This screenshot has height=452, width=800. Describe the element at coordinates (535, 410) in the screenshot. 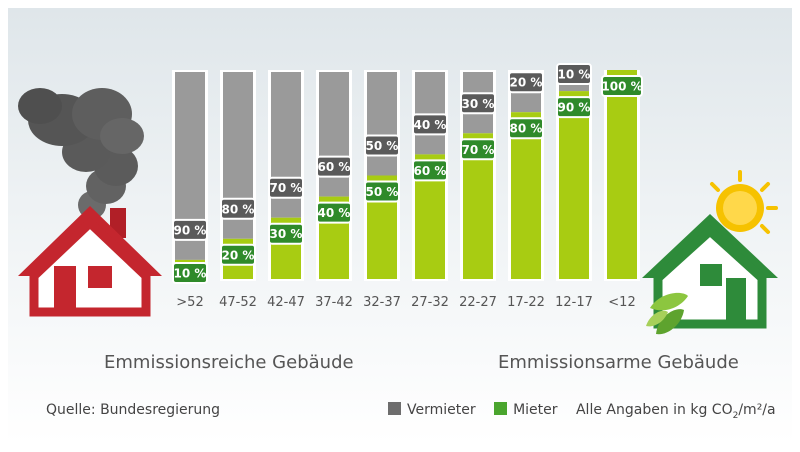

I see `legend-label-mieter: Mieter` at that location.